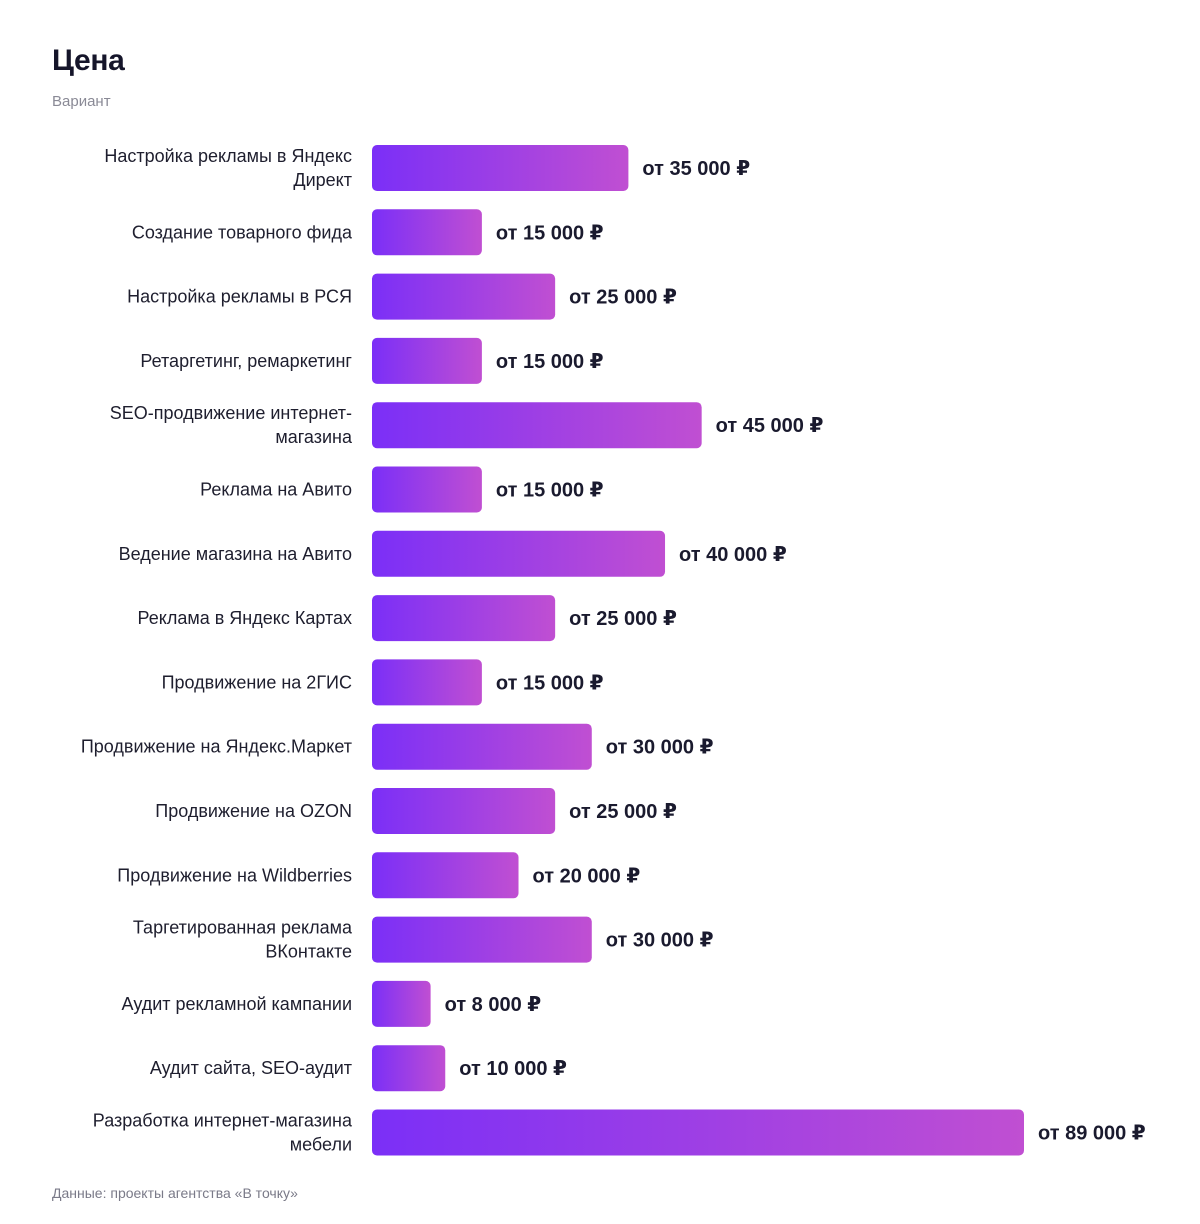 The width and height of the screenshot is (1200, 1224). What do you see at coordinates (239, 297) in the screenshot?
I see `category-label-2: Настройка рекламы в РСЯ` at bounding box center [239, 297].